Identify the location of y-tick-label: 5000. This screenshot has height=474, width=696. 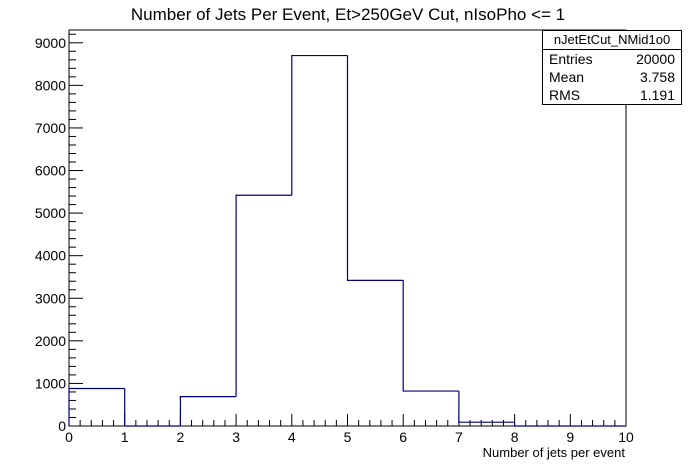
(50, 213).